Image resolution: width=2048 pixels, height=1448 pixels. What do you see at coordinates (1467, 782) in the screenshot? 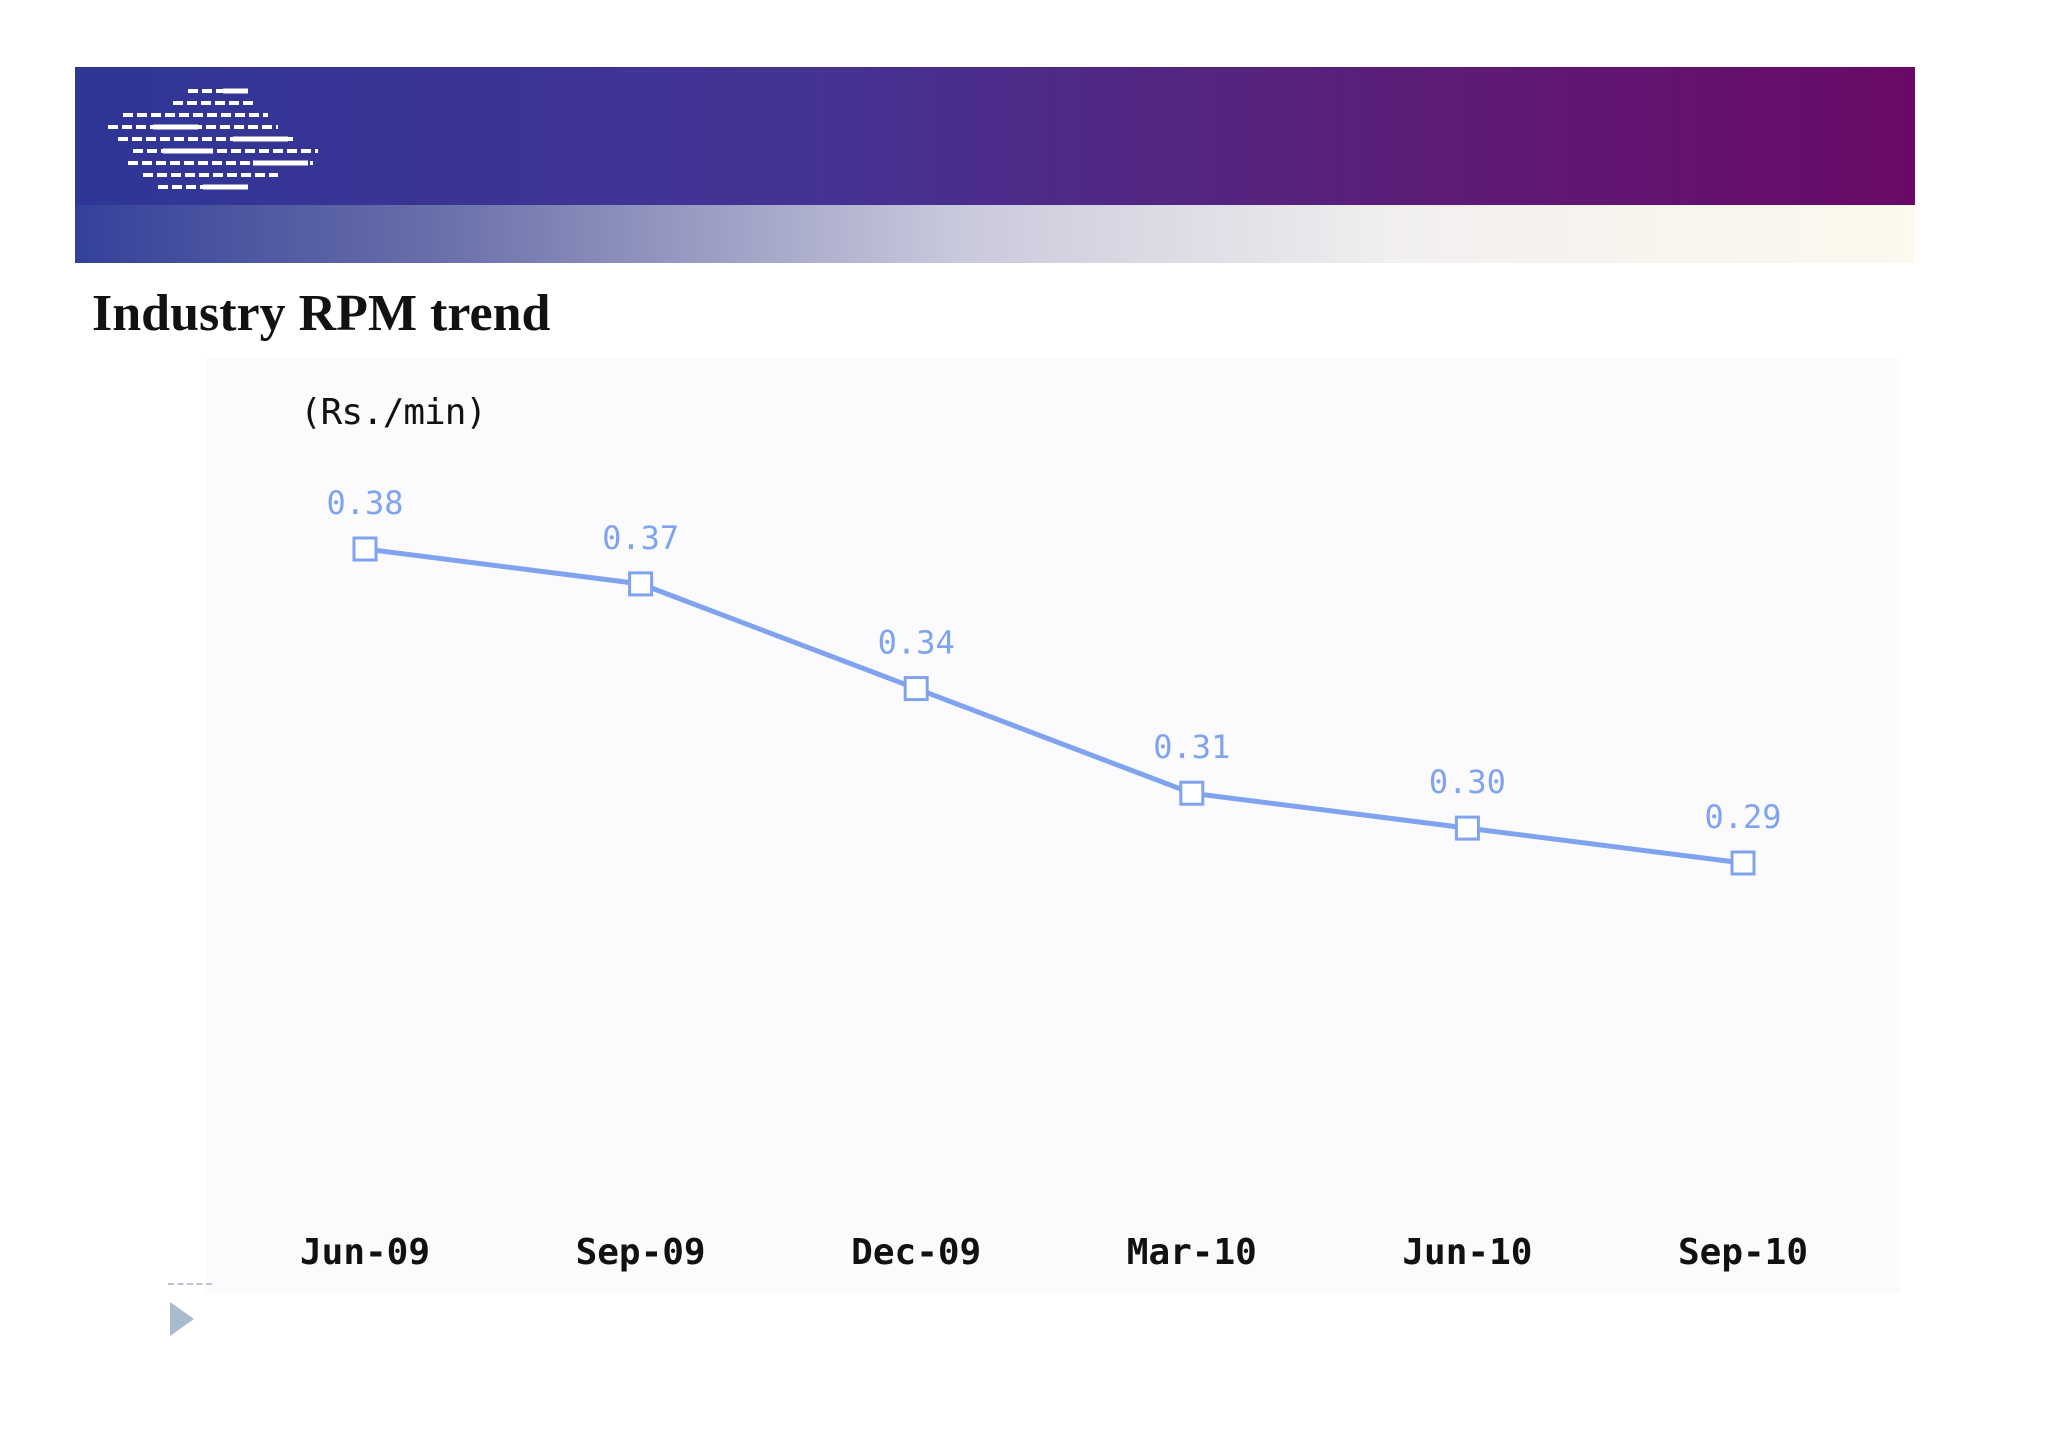
I see `data-label: 0.30` at bounding box center [1467, 782].